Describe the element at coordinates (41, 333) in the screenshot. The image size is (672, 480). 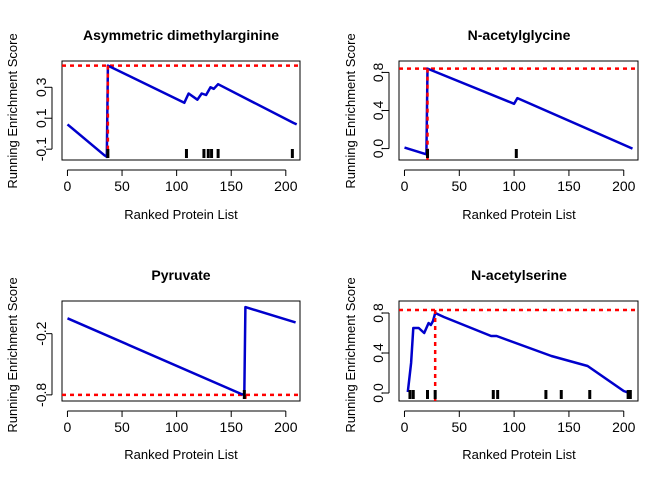
I see `panel-3-y-tick-label: -0.2` at that location.